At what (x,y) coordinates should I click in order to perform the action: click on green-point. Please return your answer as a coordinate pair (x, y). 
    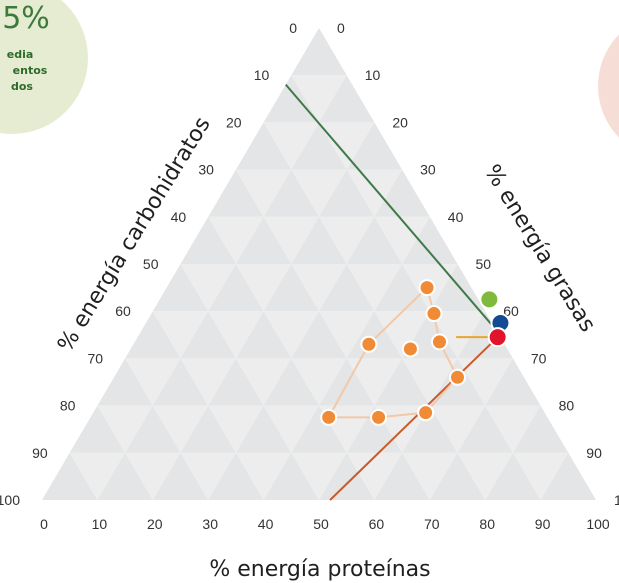
    Looking at the image, I should click on (489, 299).